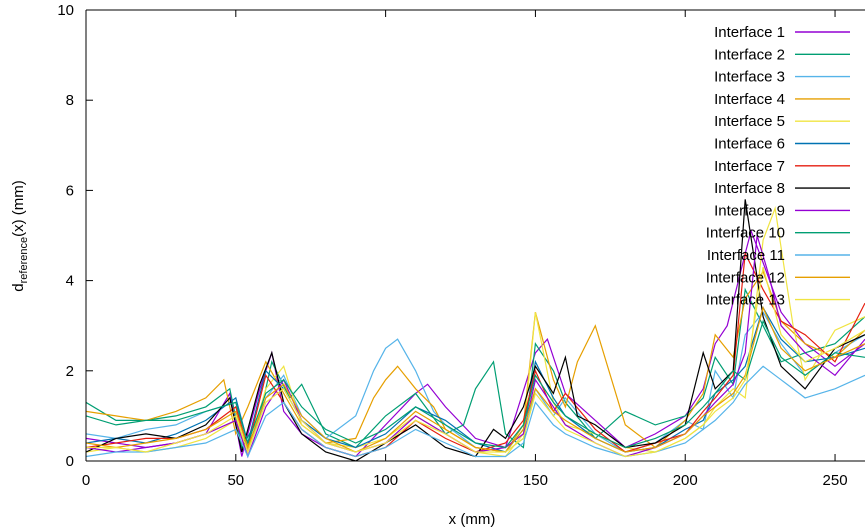 The image size is (865, 532). Describe the element at coordinates (745, 277) in the screenshot. I see `legend-label-12: Interface 12` at that location.